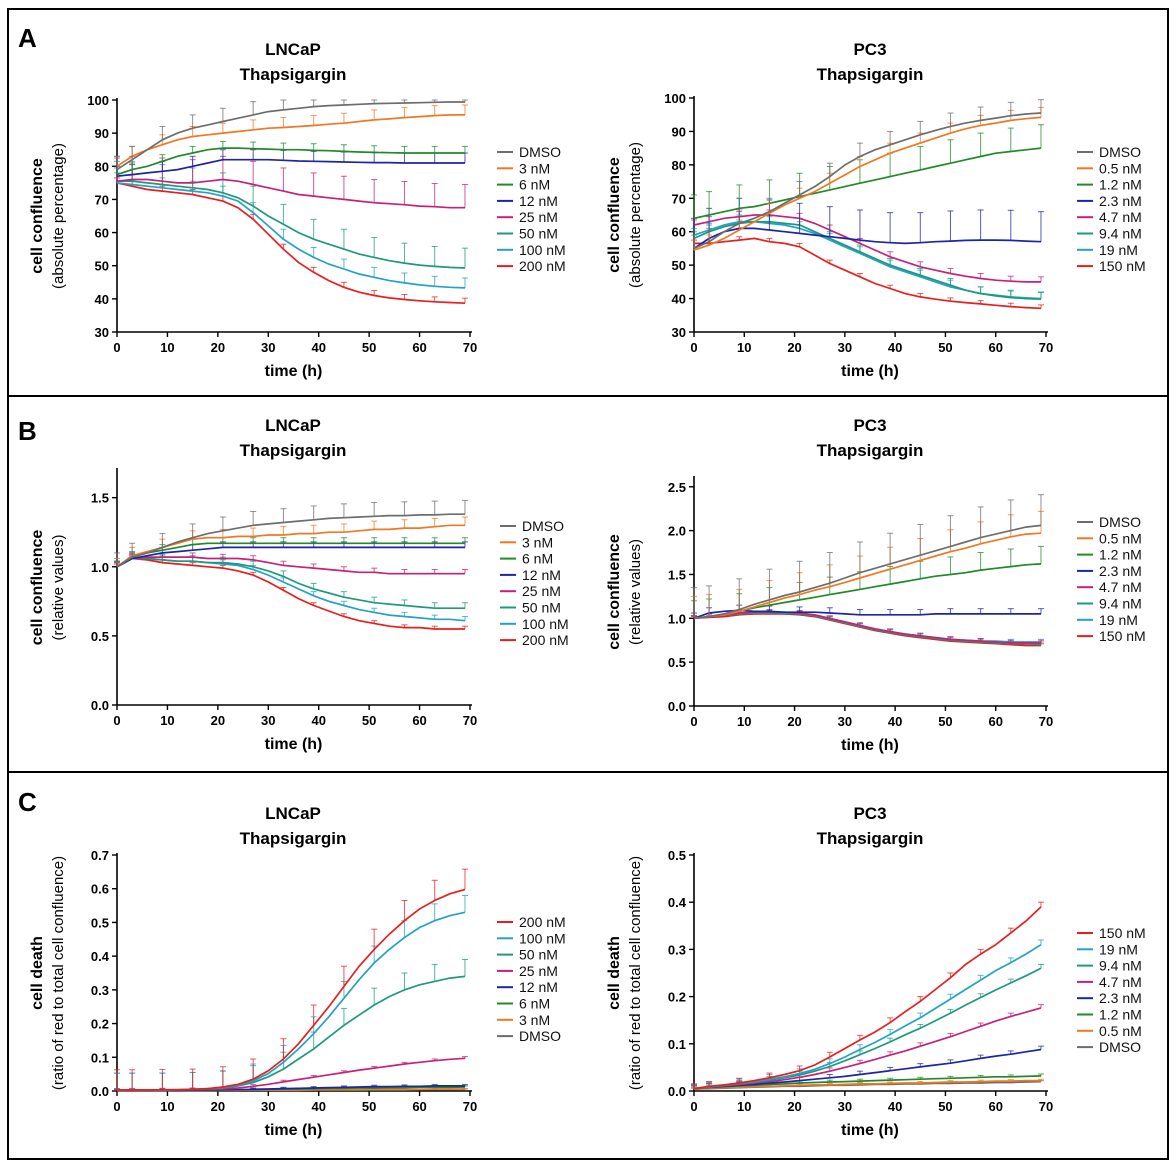 The image size is (1176, 1165). I want to click on y-axis-sublabel: (relative values), so click(635, 592).